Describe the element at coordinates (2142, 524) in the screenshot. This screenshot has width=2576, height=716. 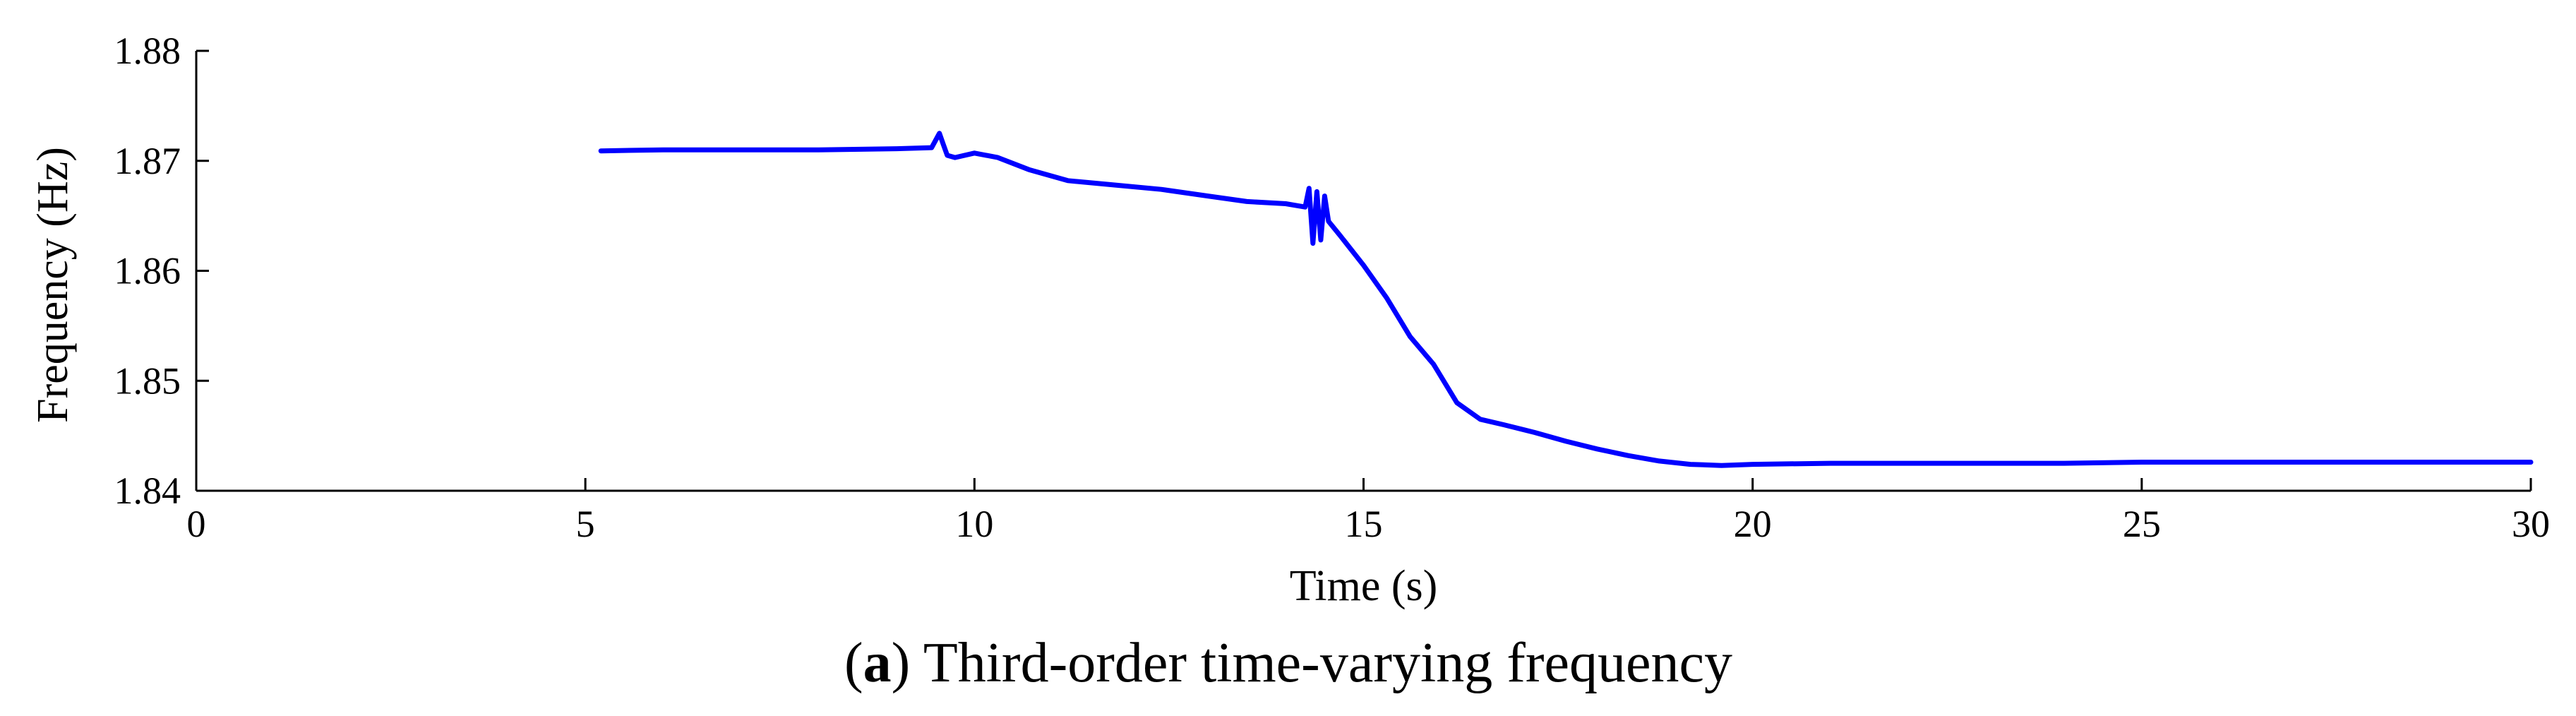
I see `x-tick-label: 25` at that location.